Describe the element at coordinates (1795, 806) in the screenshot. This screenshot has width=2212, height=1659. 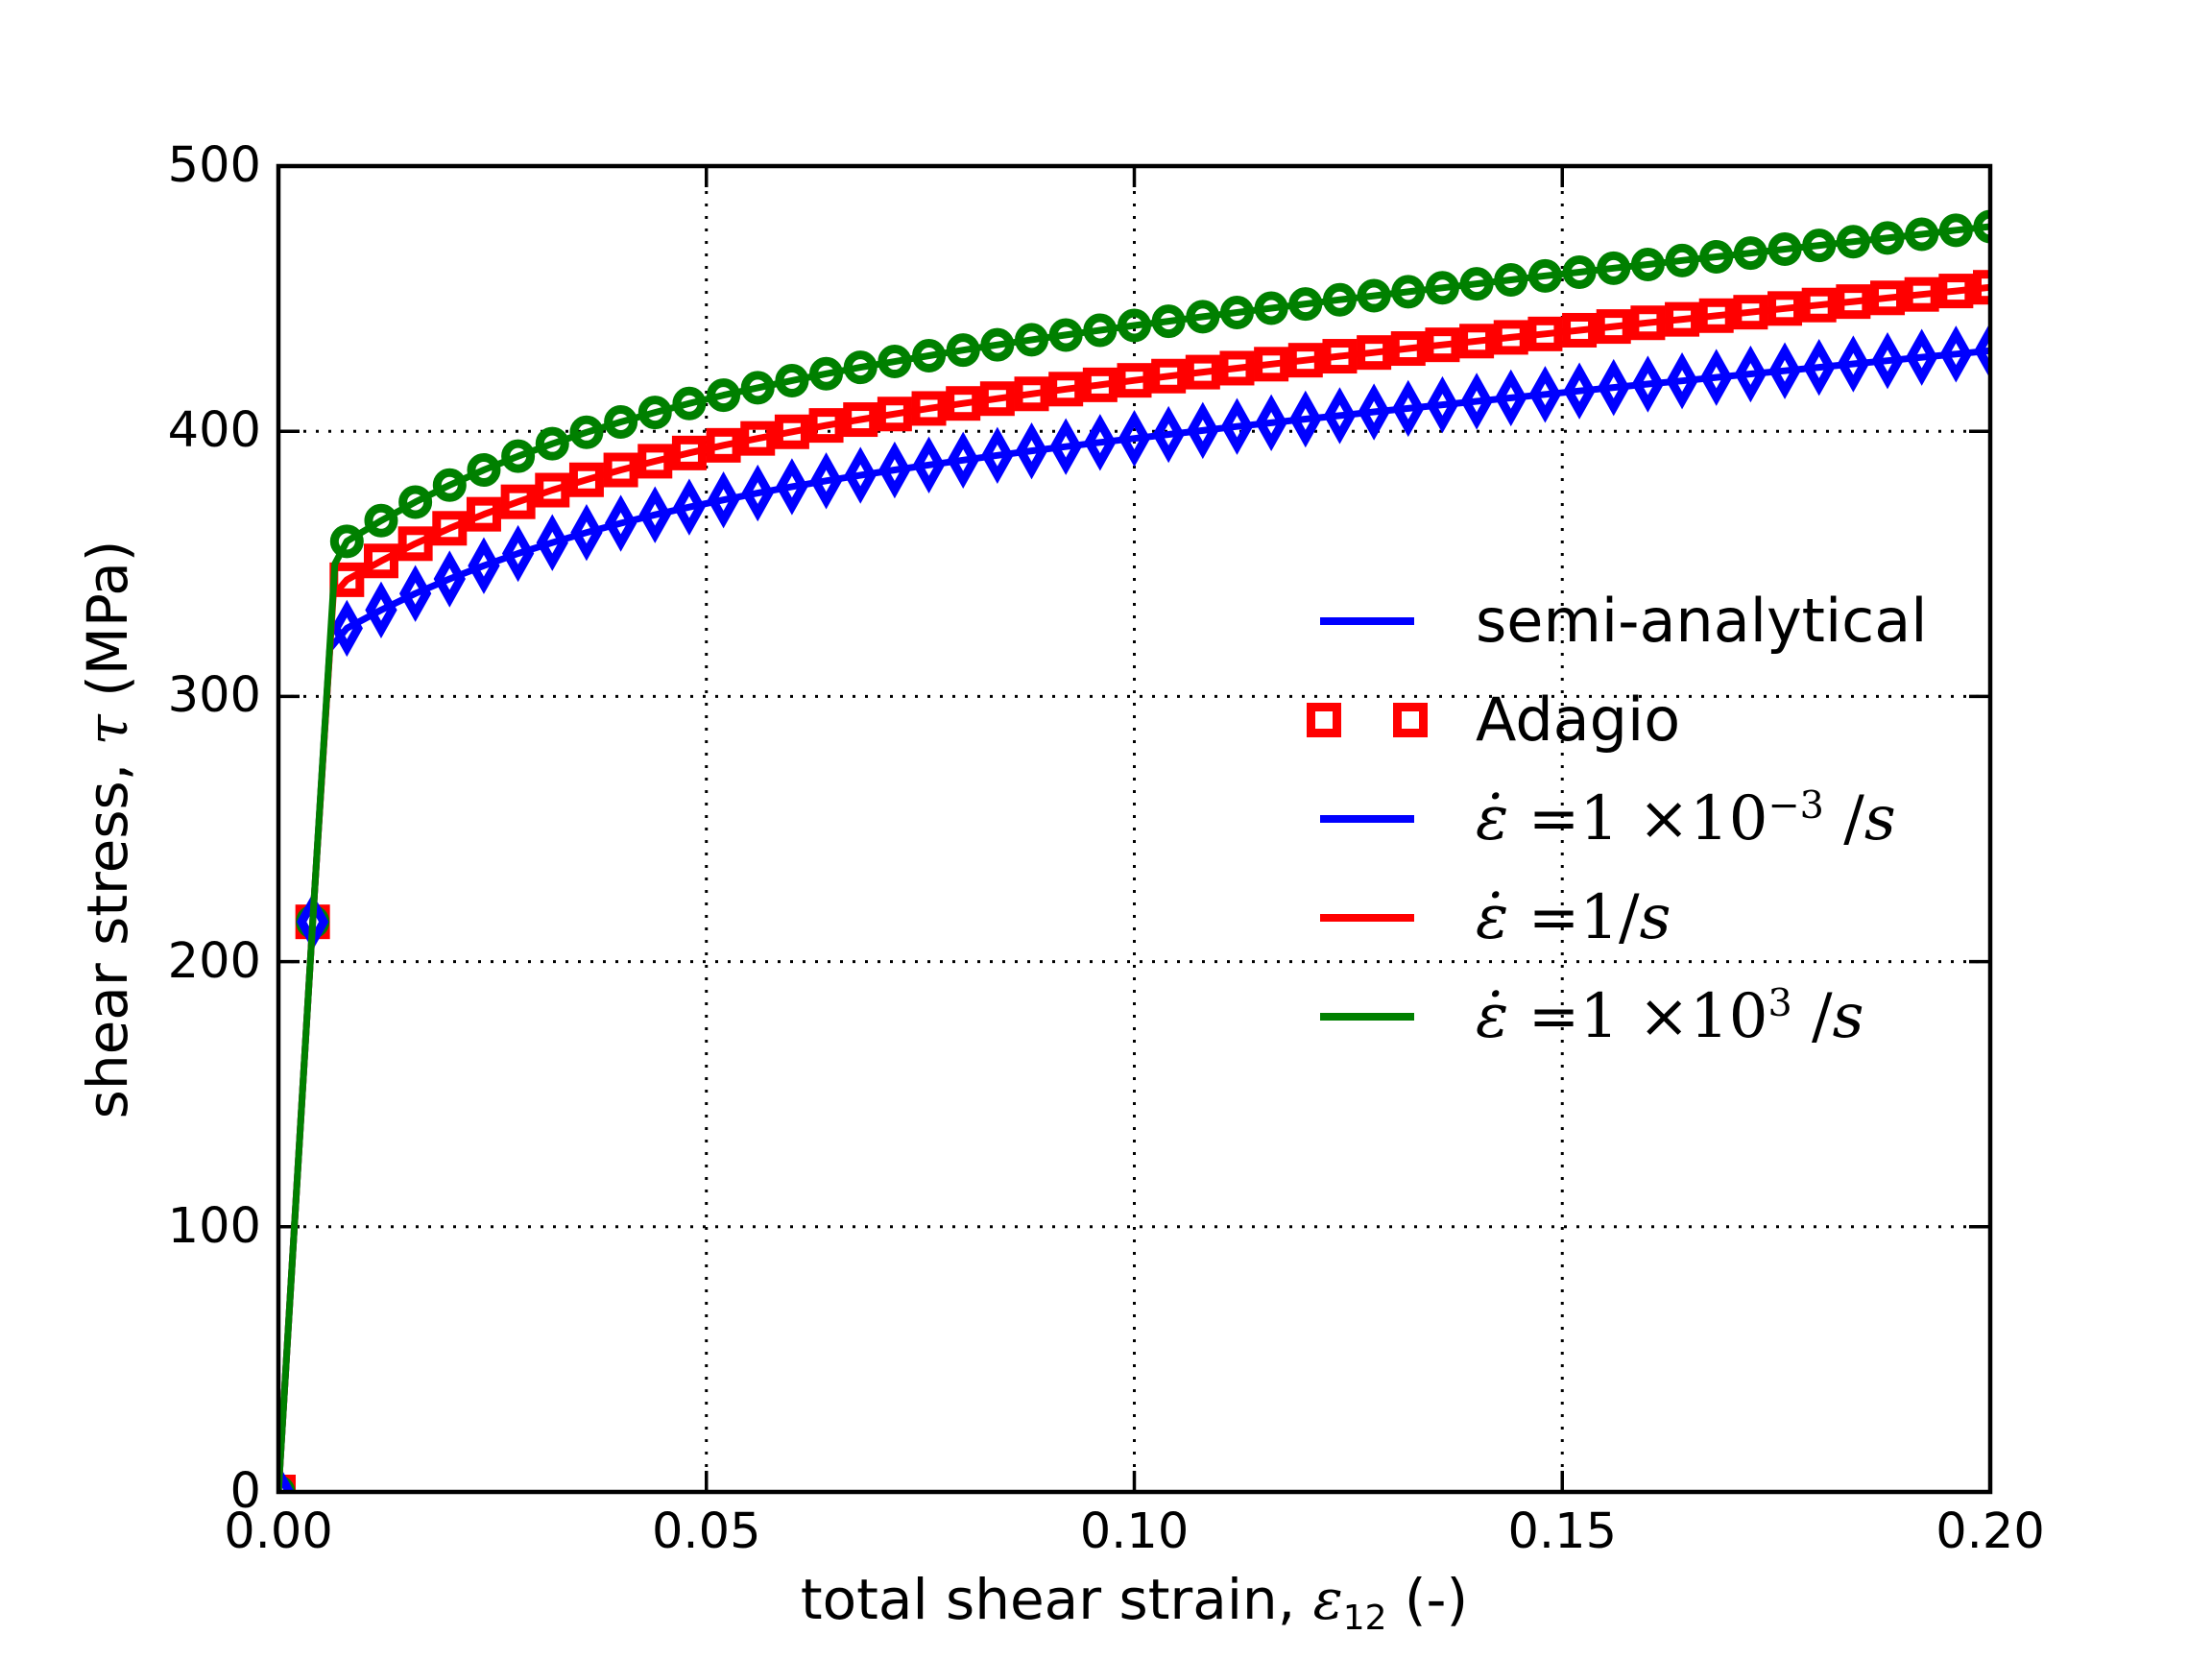
I see `label-part: −3` at that location.